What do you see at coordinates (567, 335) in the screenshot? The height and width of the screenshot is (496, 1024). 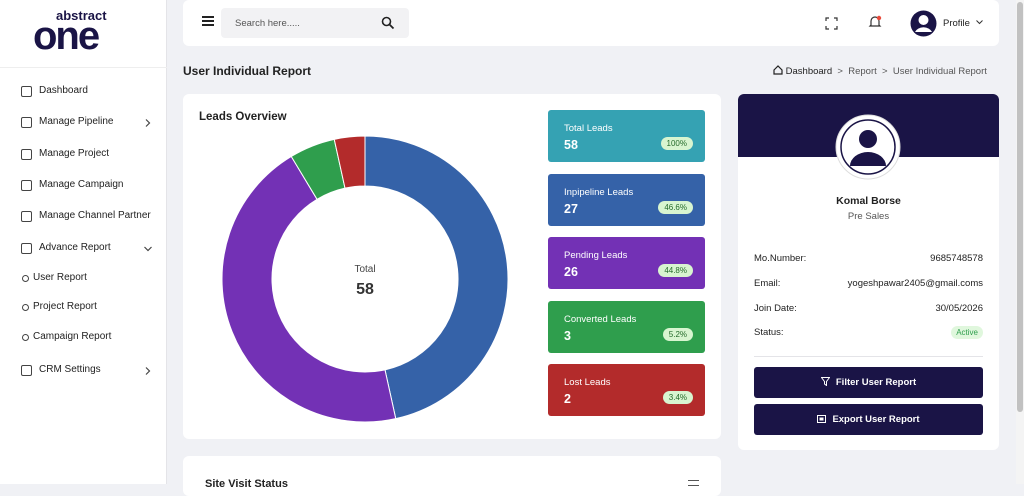 I see `lead-value: 3` at bounding box center [567, 335].